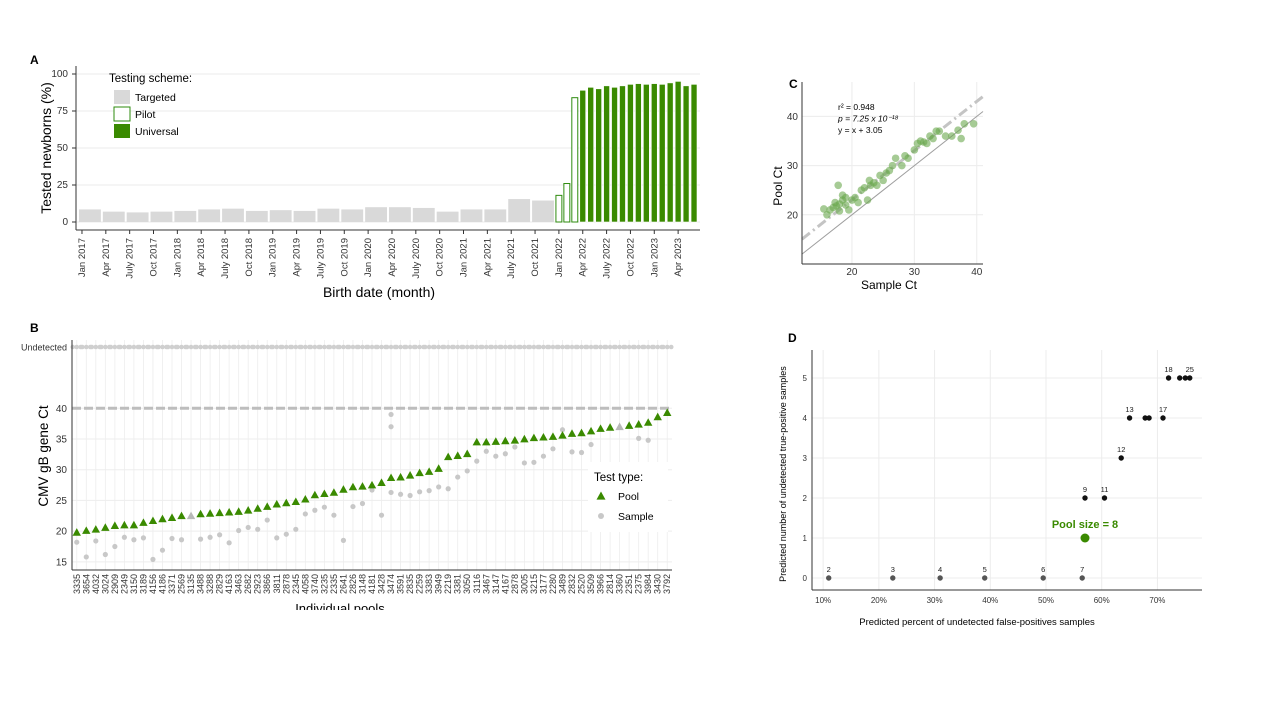  What do you see at coordinates (985, 569) in the screenshot?
I see `point-label: 5` at bounding box center [985, 569].